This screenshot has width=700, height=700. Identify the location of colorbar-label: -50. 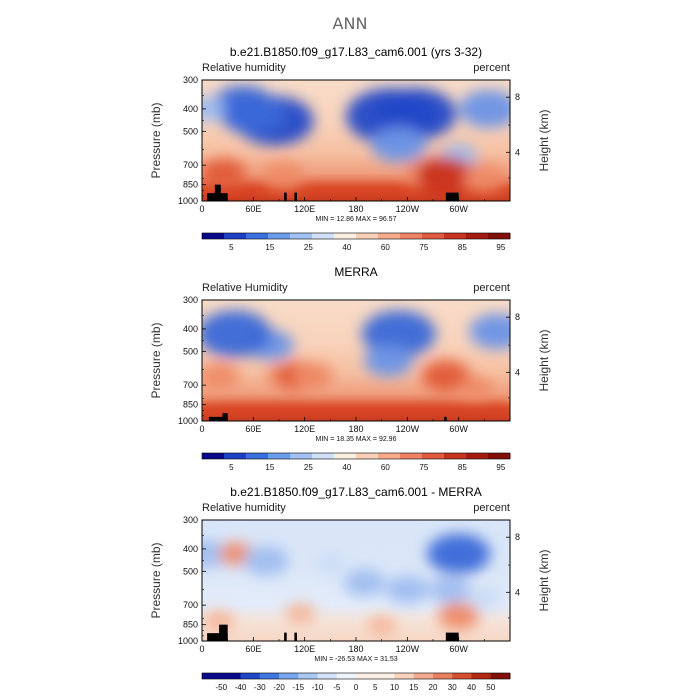
(221, 687).